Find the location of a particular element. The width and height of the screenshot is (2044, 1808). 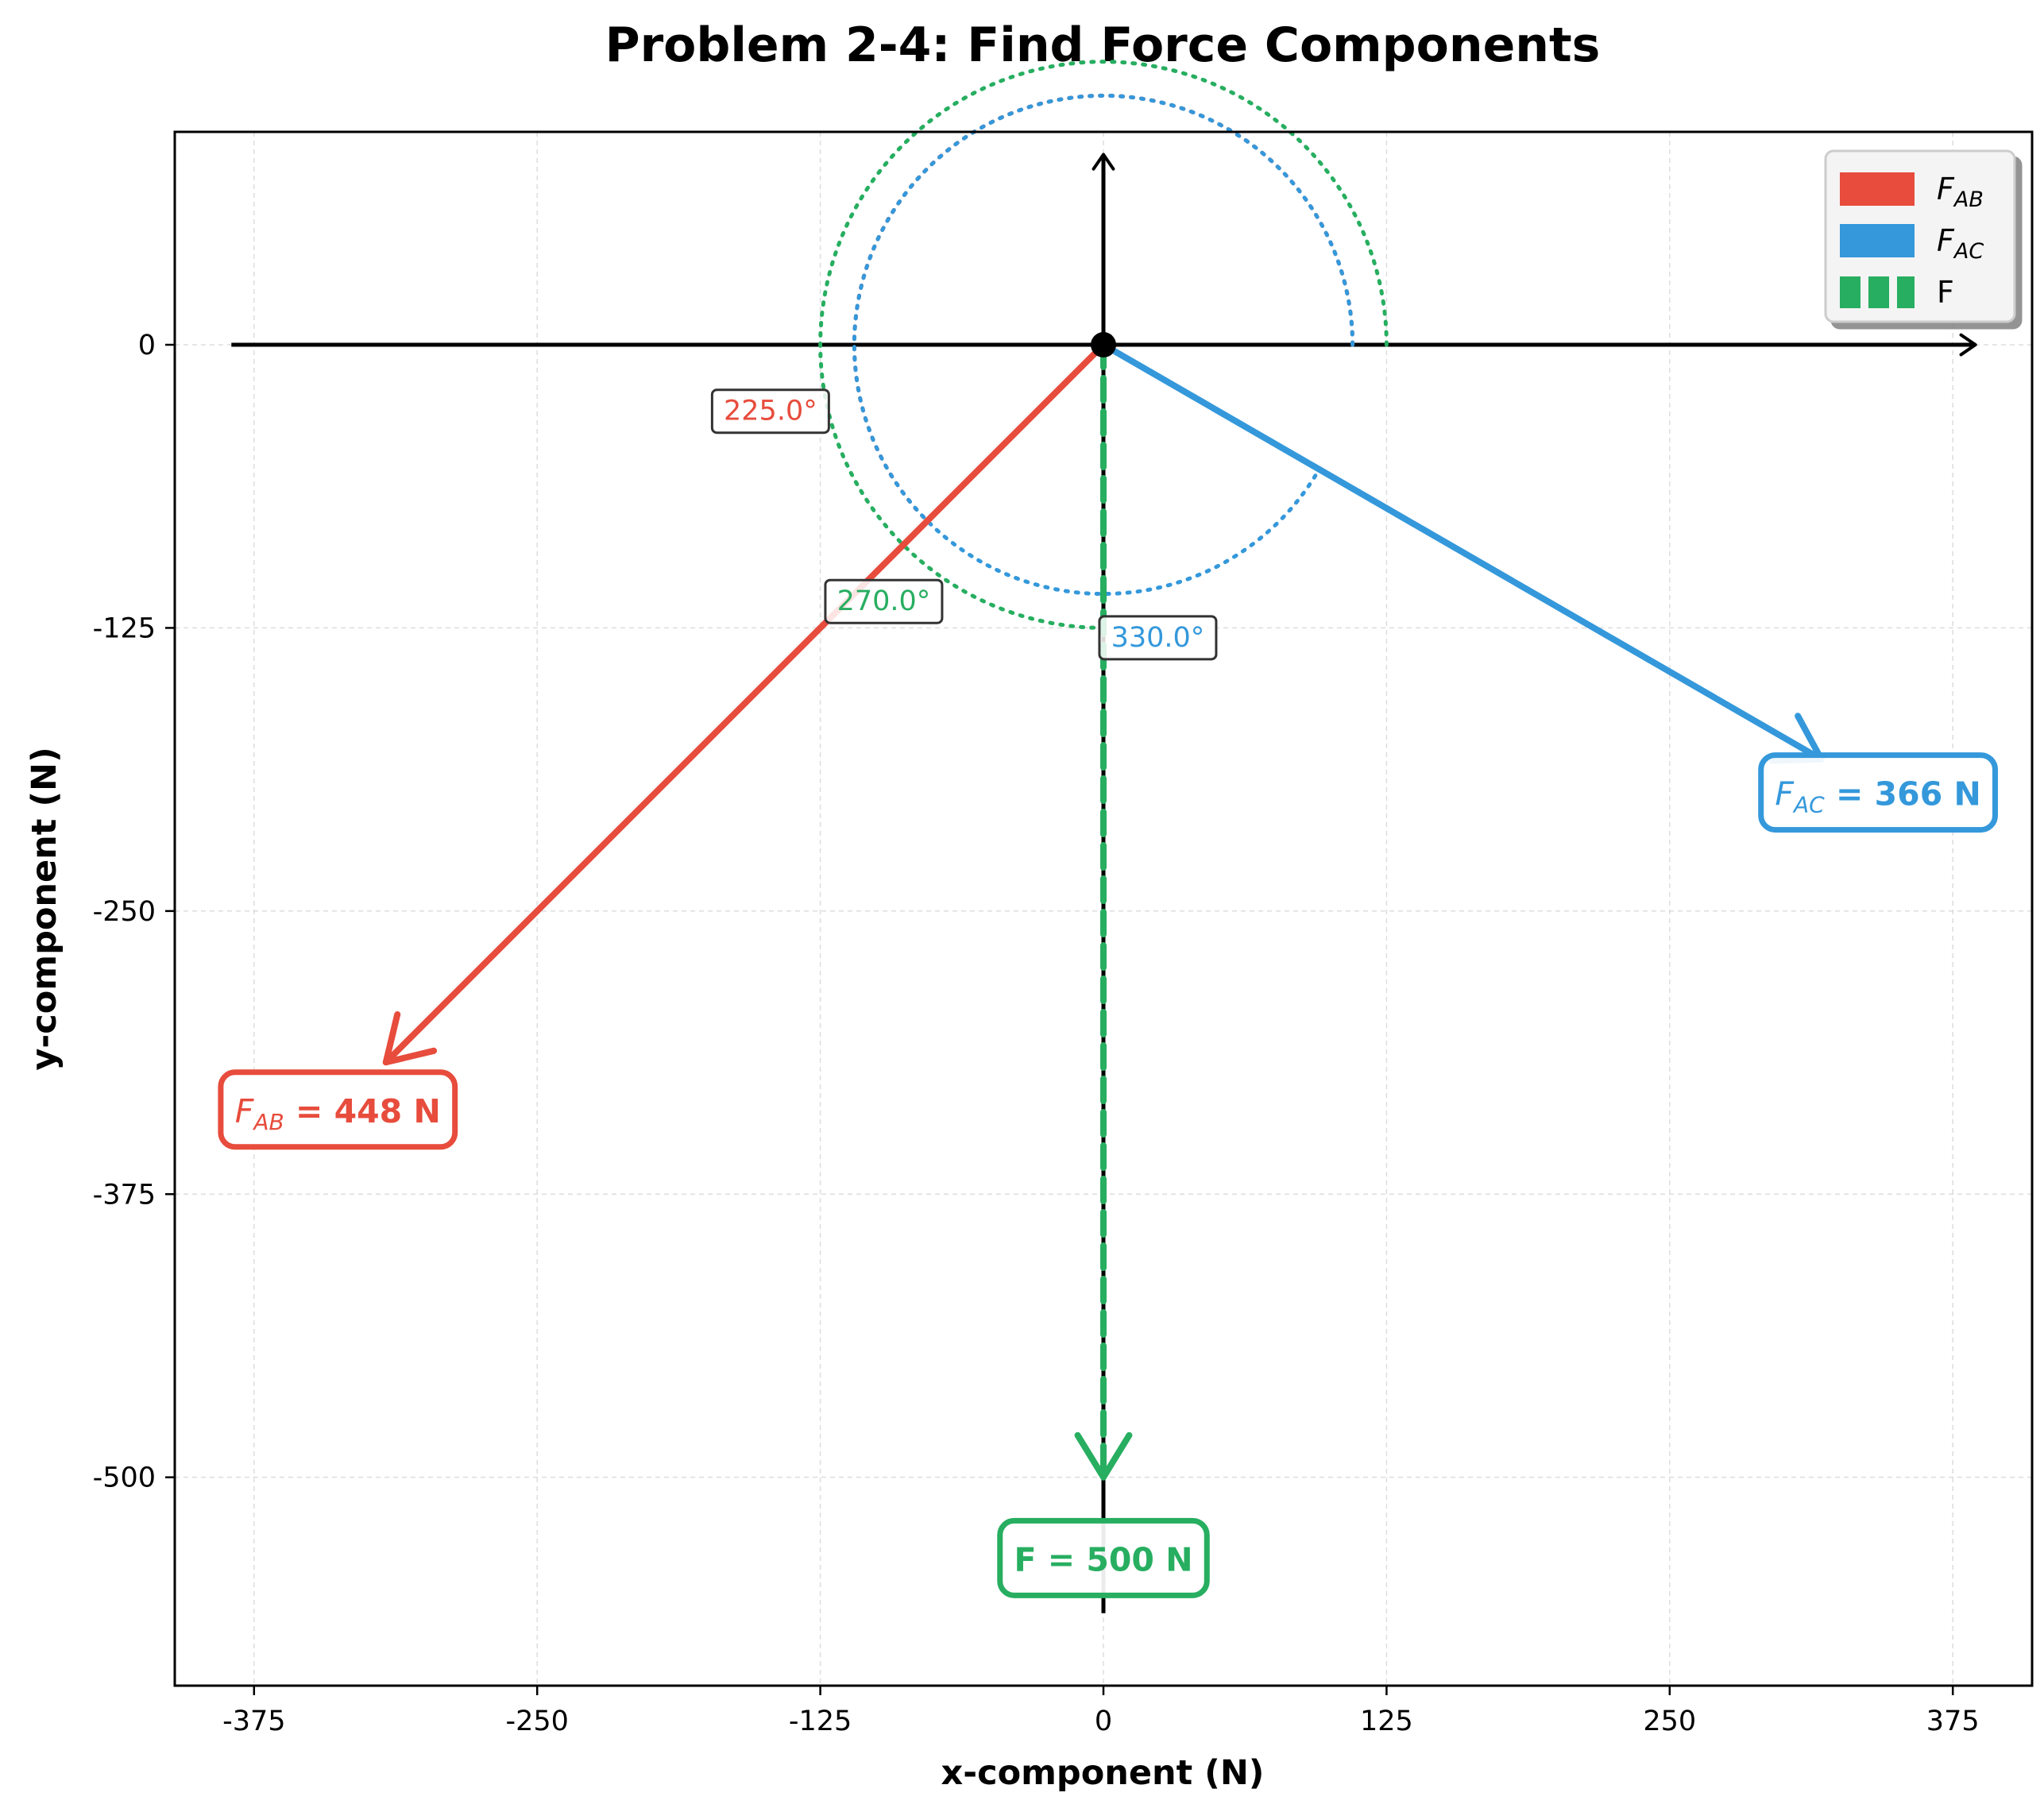

y-tick-label: -250 is located at coordinates (124, 912).